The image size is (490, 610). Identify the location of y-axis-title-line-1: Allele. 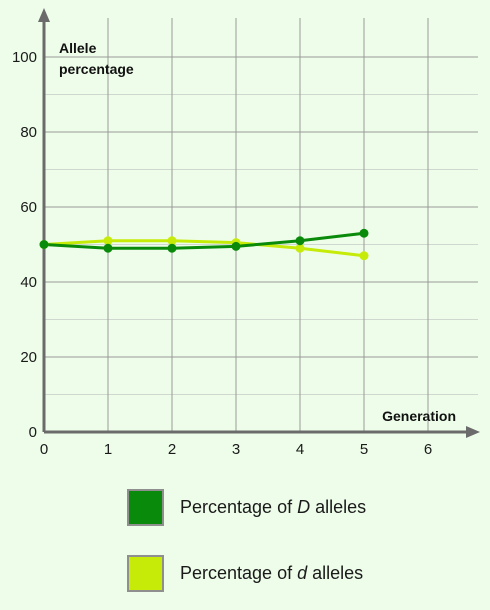
(78, 48).